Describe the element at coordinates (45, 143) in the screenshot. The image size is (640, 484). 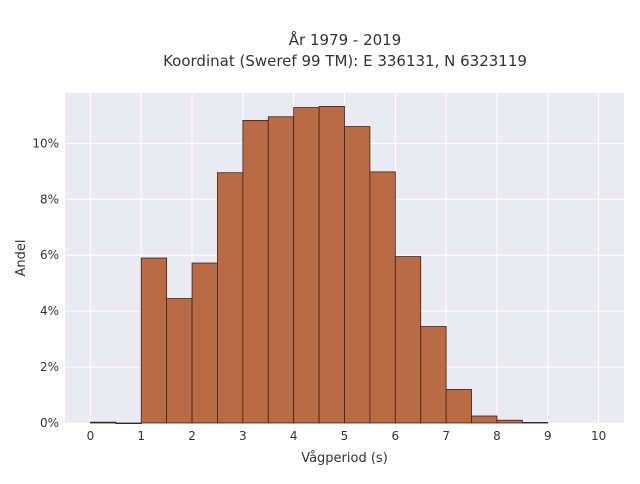
I see `y-tick-label: 10%` at that location.